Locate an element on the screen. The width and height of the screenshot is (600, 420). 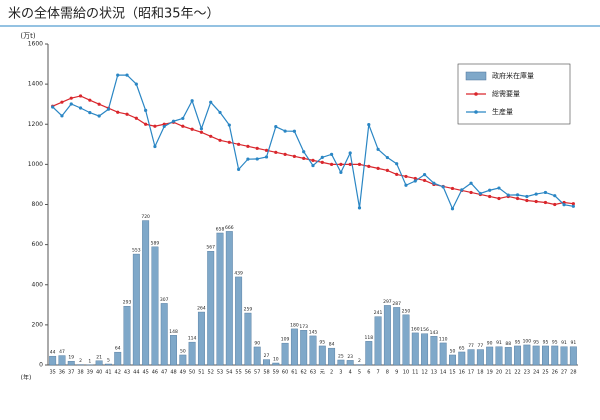
chart-title: 米の全体需給の状況（昭和35年～） is located at coordinates (114, 14).